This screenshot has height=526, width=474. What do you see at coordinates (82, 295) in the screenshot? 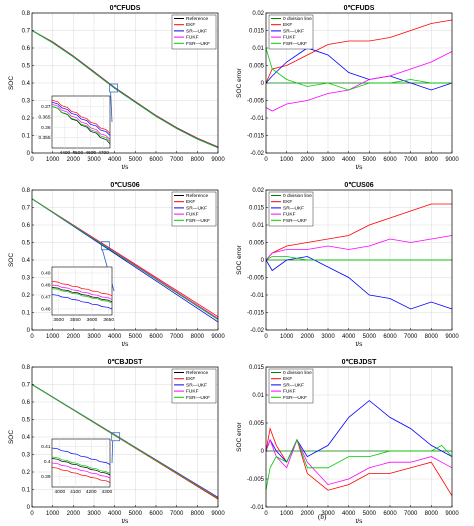
I see `inset-series-reference` at bounding box center [82, 295].